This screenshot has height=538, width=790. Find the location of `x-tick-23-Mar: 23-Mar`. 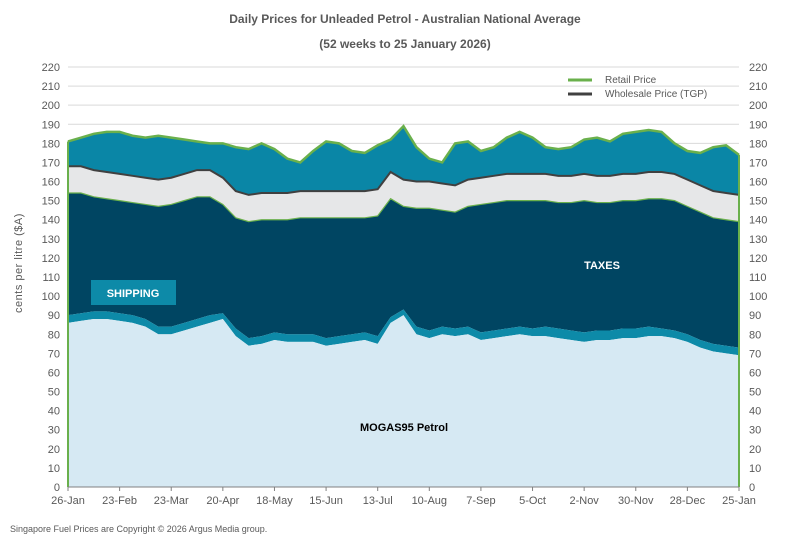

x-tick-23-Mar: 23-Mar is located at coordinates (171, 501).